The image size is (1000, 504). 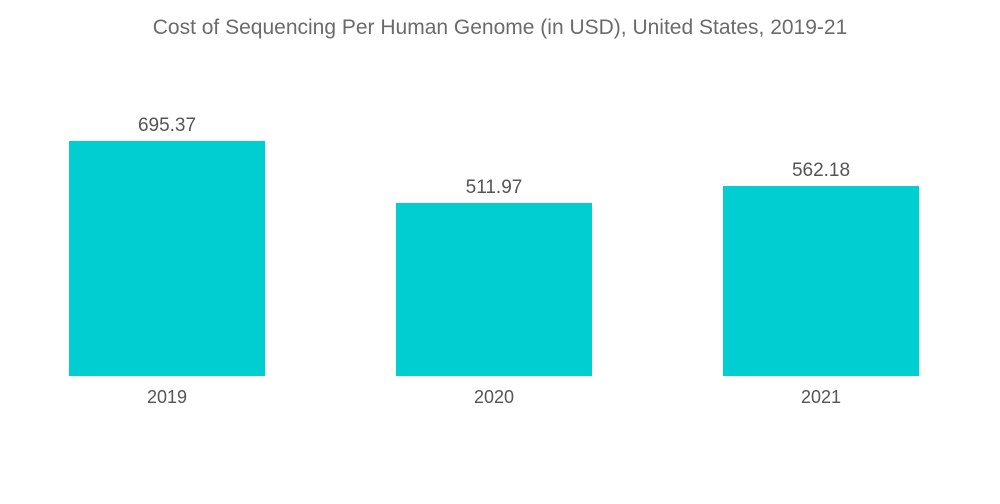 I want to click on value-label-2021: 562.18, so click(x=821, y=170).